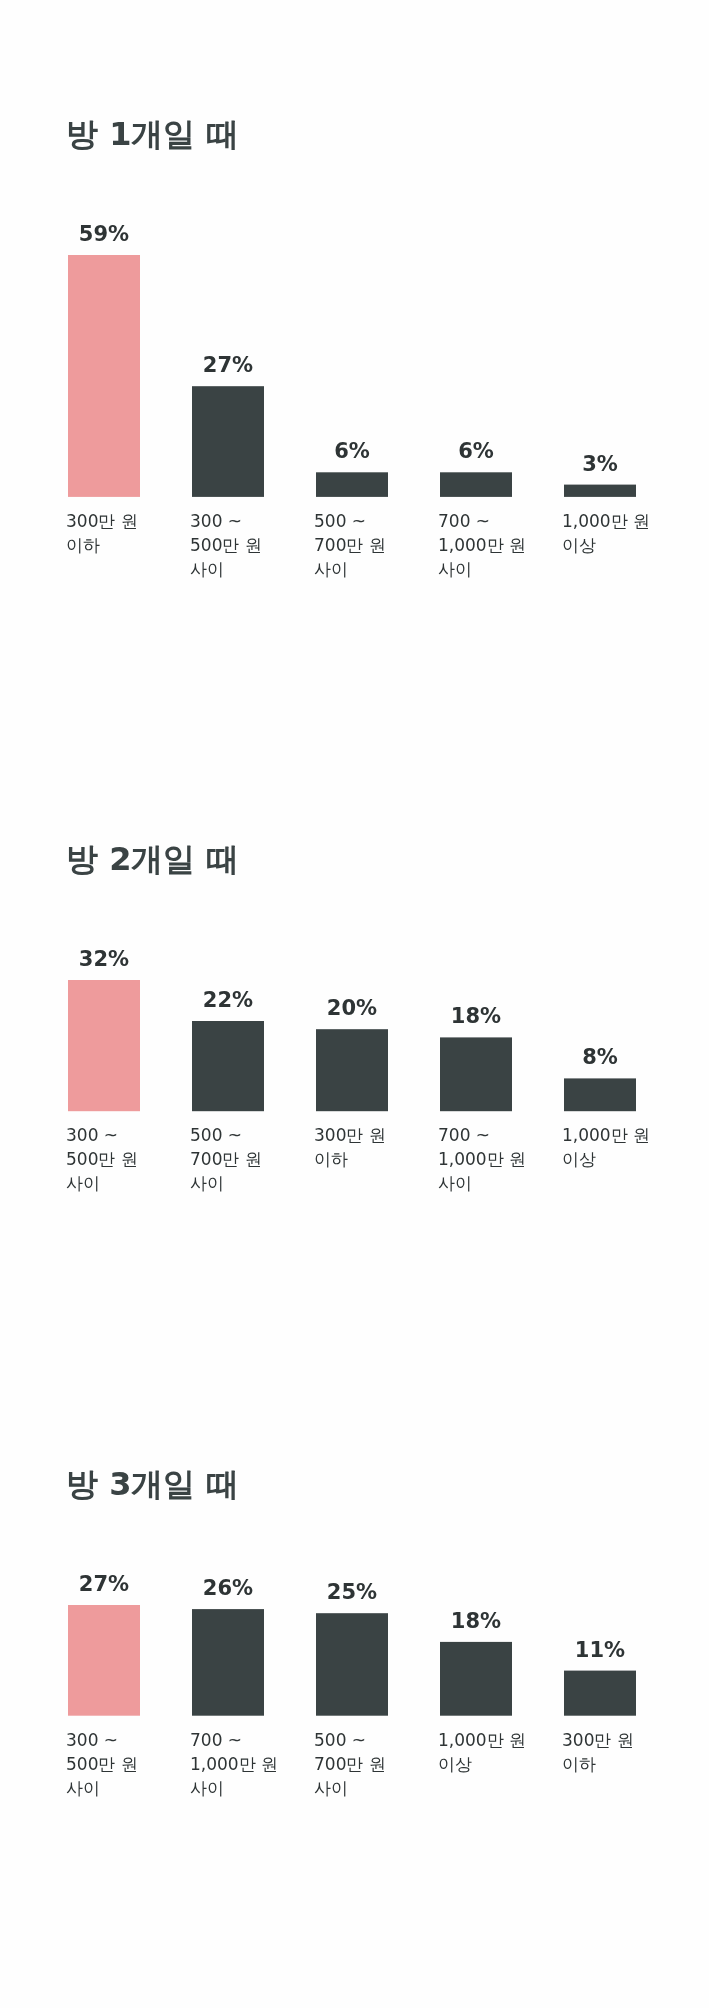 The image size is (709, 2008). What do you see at coordinates (352, 1008) in the screenshot?
I see `data-label: 20%` at bounding box center [352, 1008].